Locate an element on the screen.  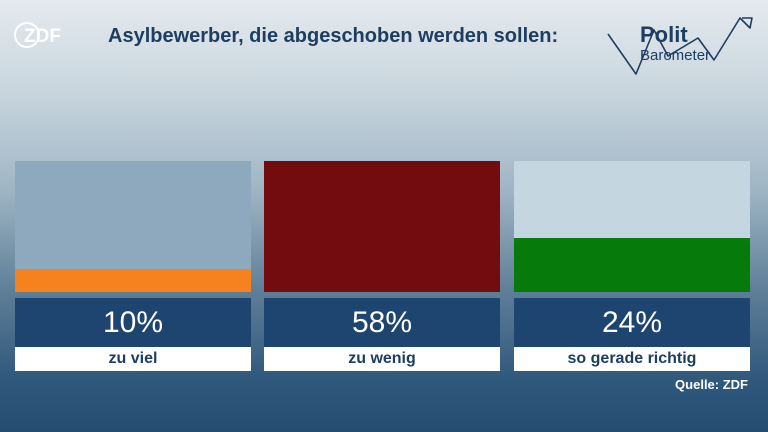
value-label: 58% is located at coordinates (382, 322).